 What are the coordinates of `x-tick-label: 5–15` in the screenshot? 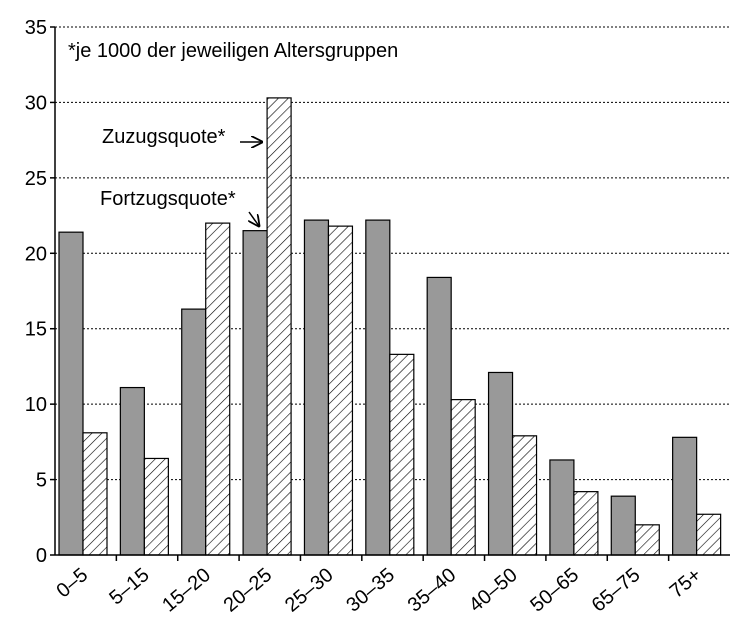 It's located at (129, 586).